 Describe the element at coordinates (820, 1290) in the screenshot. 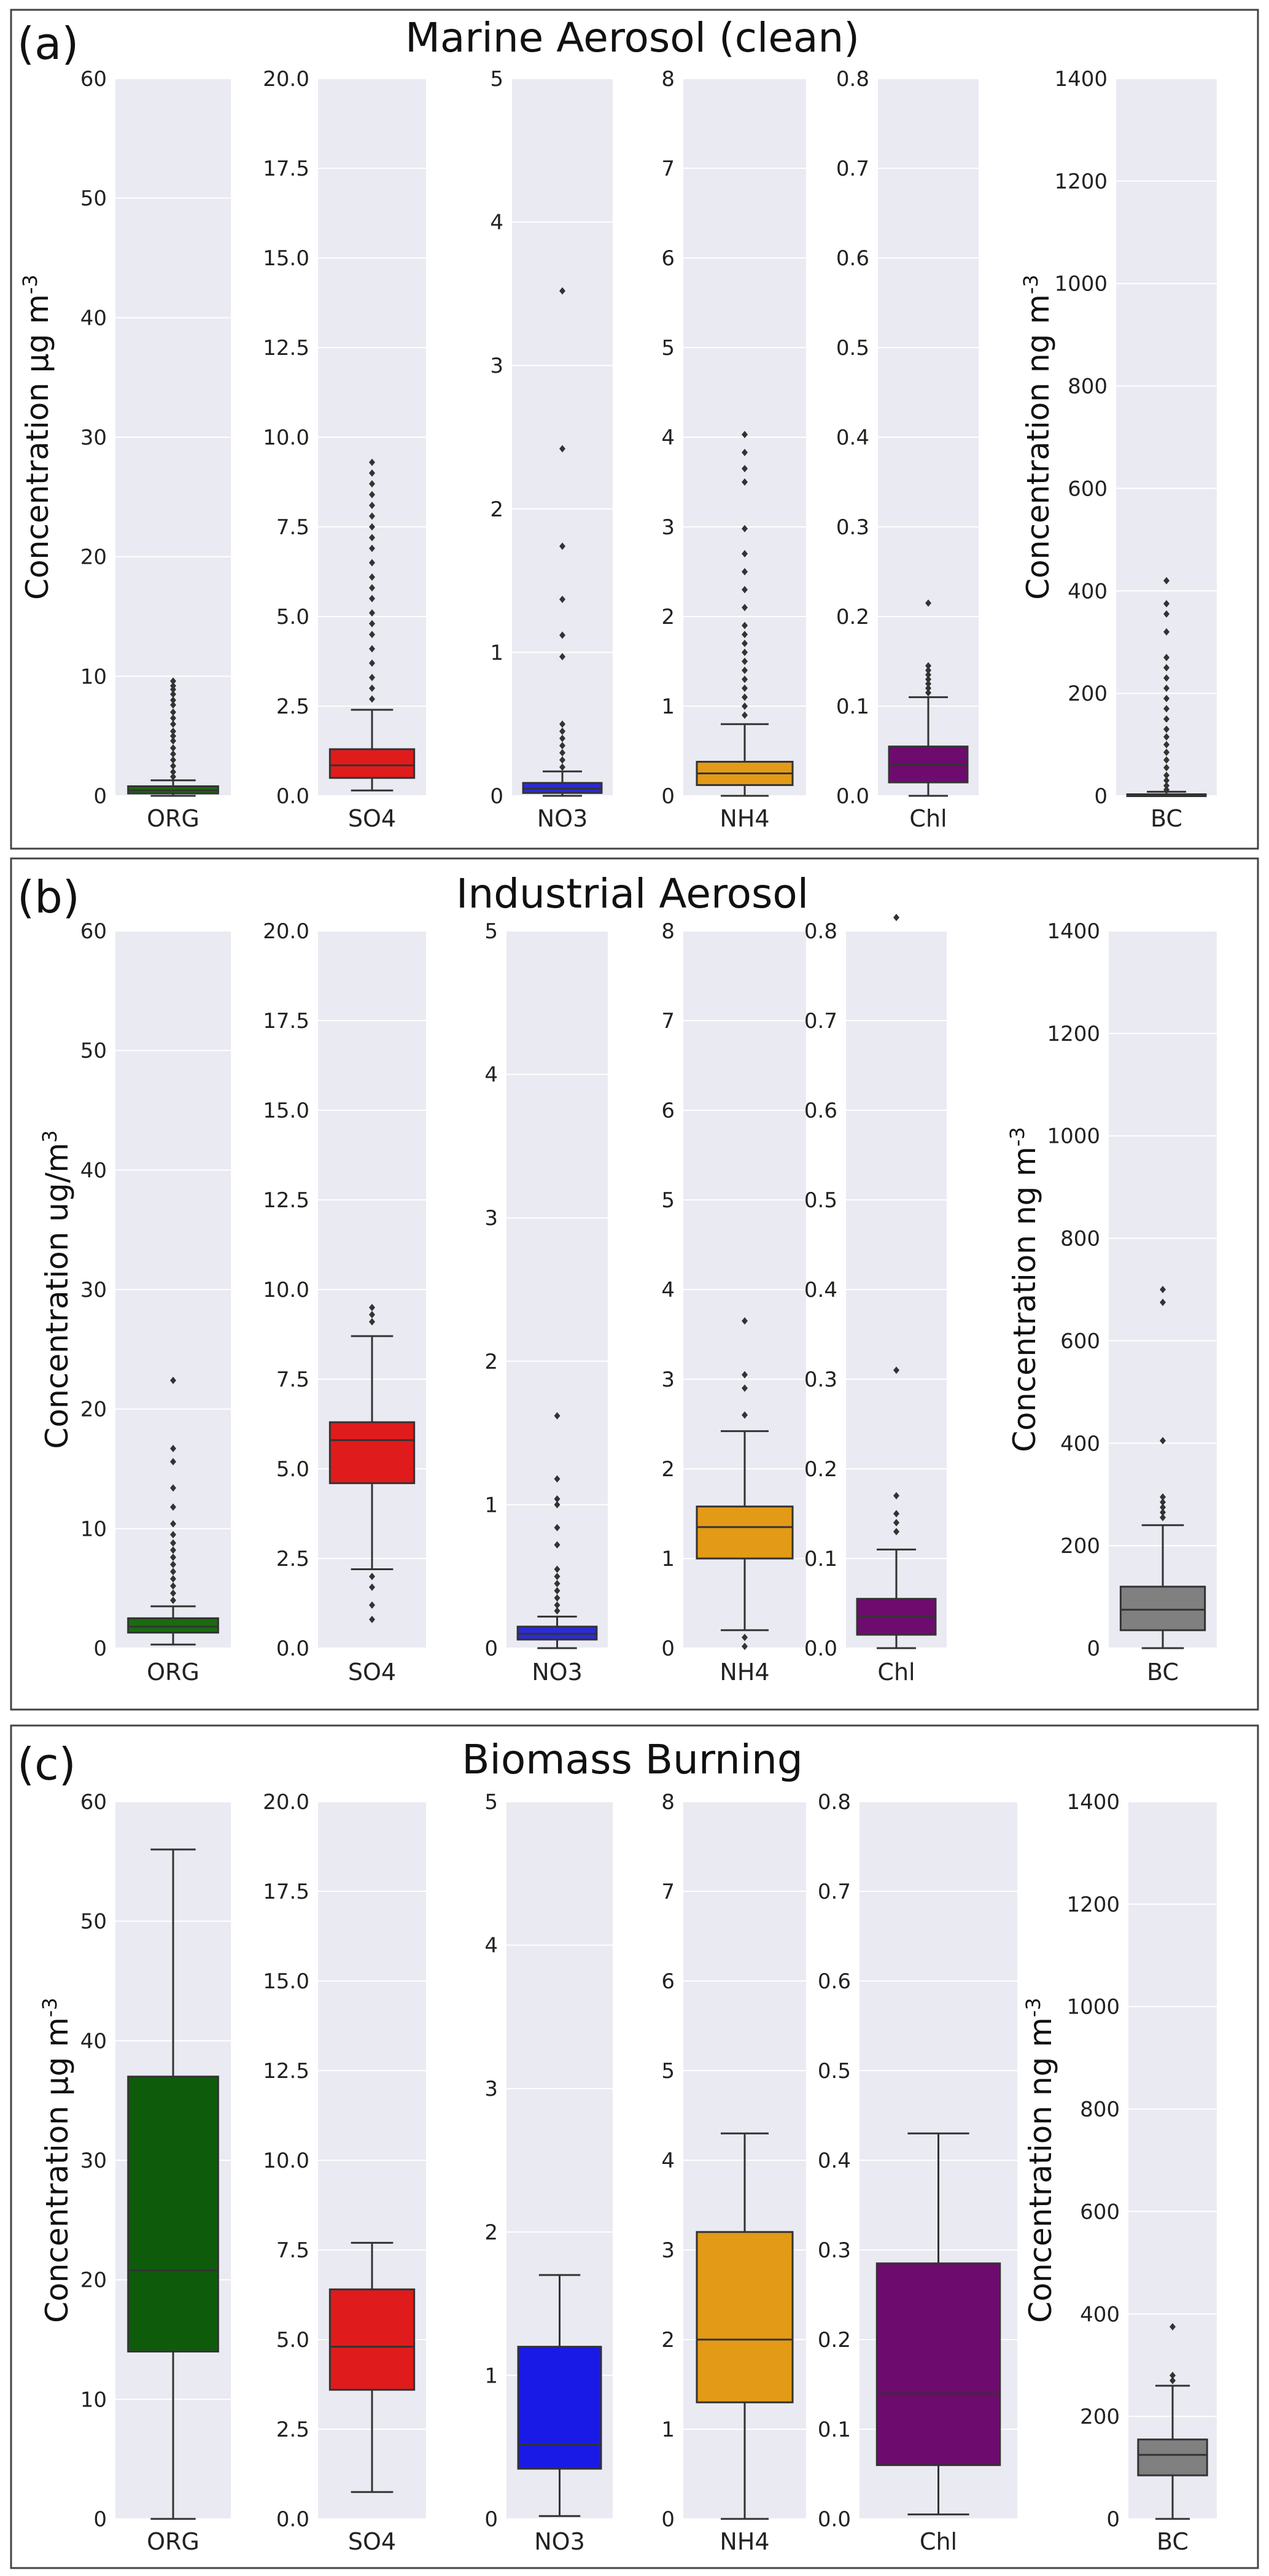

I see `y-tick-label: 0.4` at that location.